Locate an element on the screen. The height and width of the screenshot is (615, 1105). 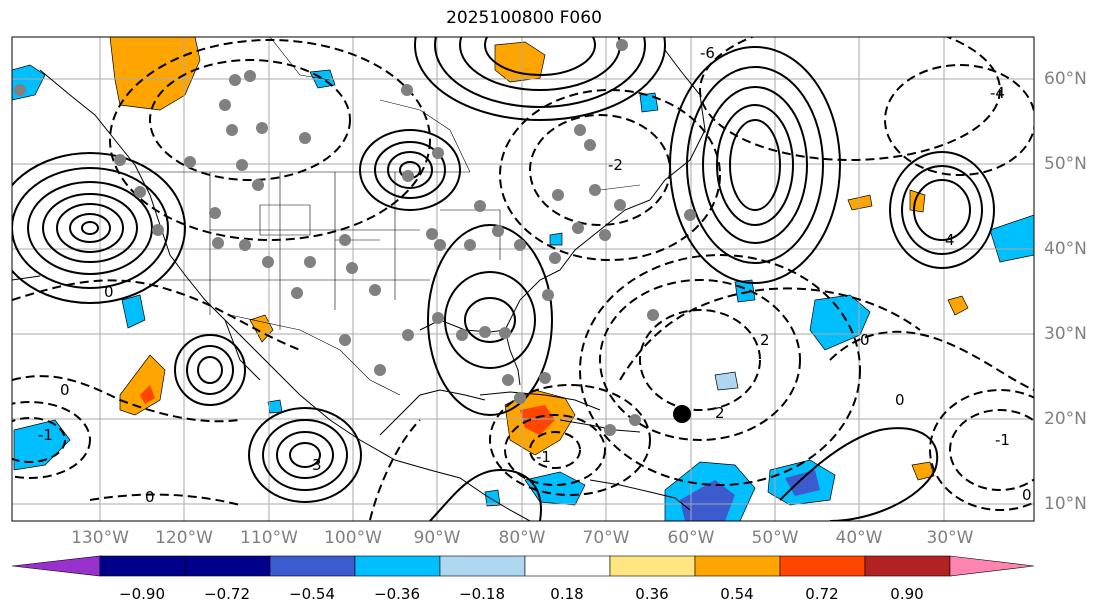
lat-label: 20°N is located at coordinates (1065, 419).